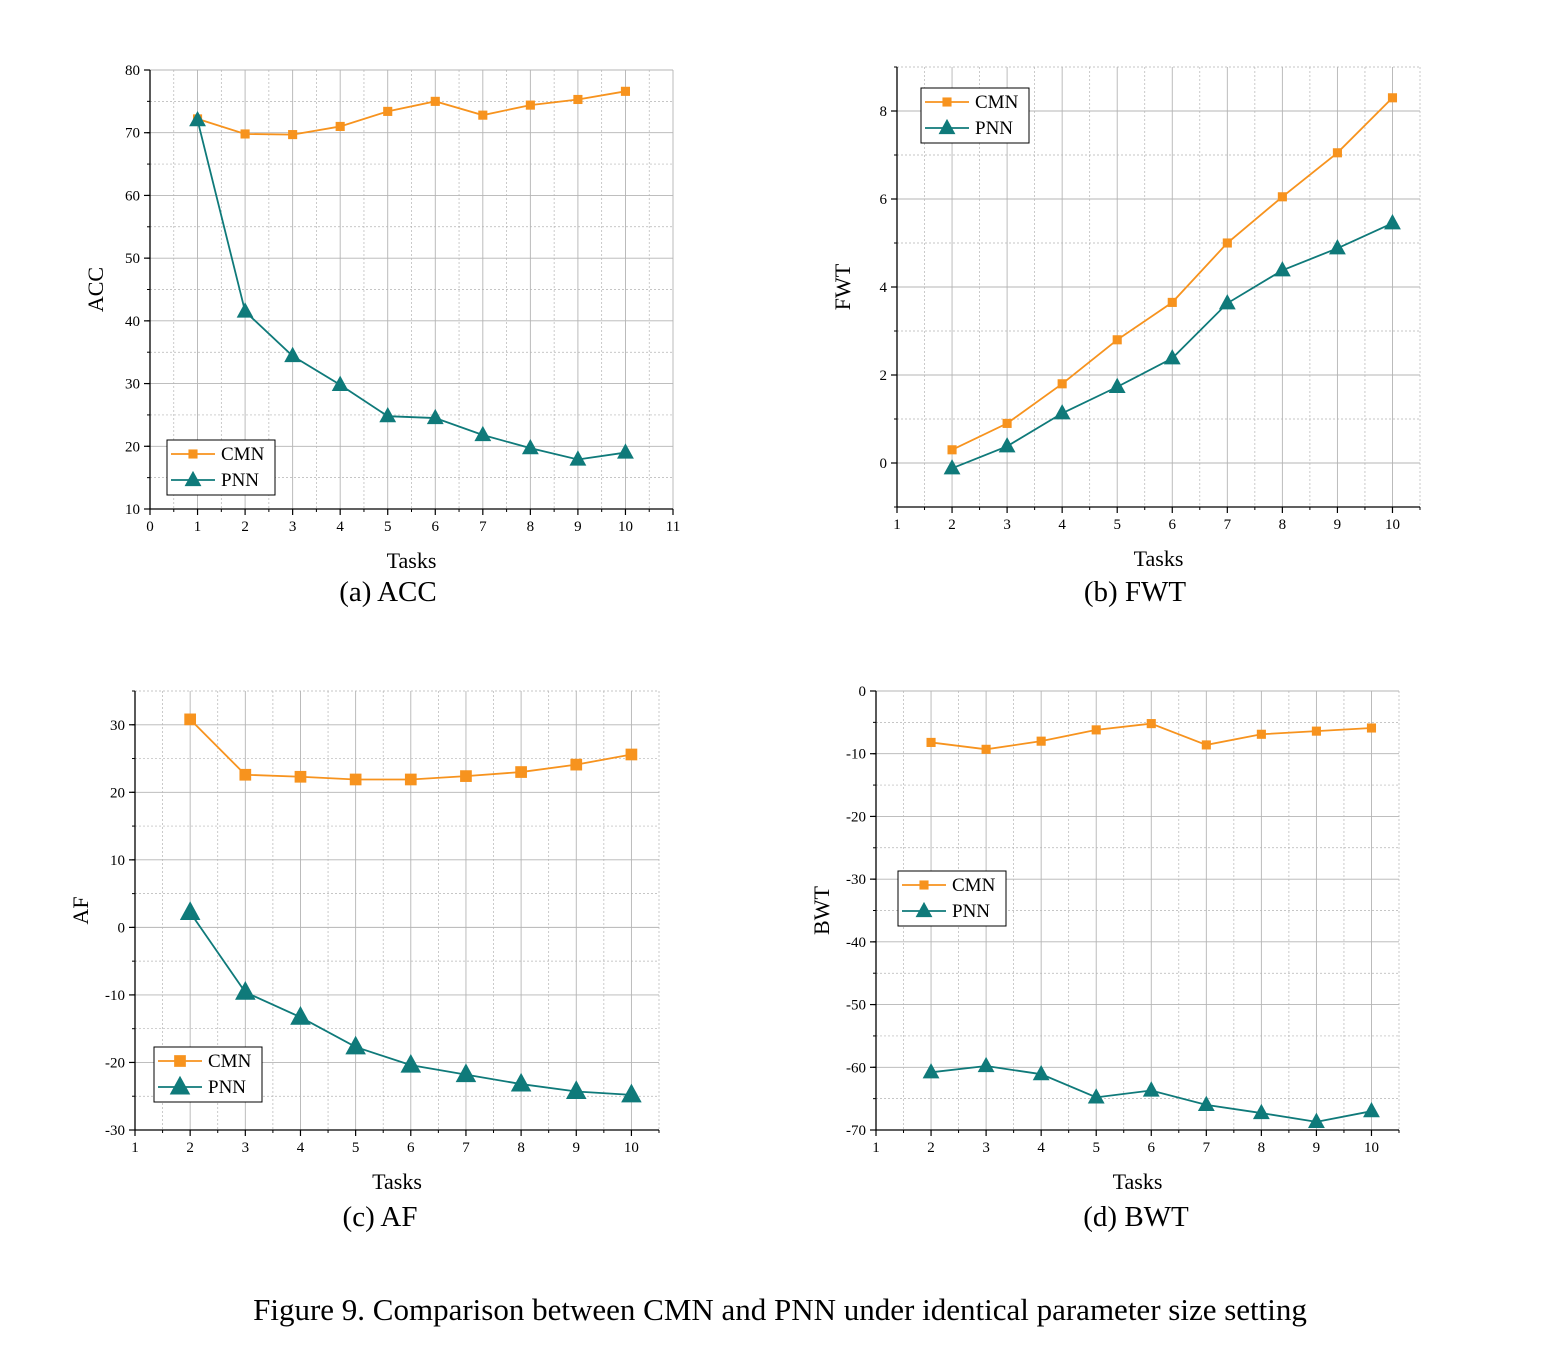 This screenshot has width=1548, height=1353. What do you see at coordinates (521, 1148) in the screenshot?
I see `x-tick-label: 8` at bounding box center [521, 1148].